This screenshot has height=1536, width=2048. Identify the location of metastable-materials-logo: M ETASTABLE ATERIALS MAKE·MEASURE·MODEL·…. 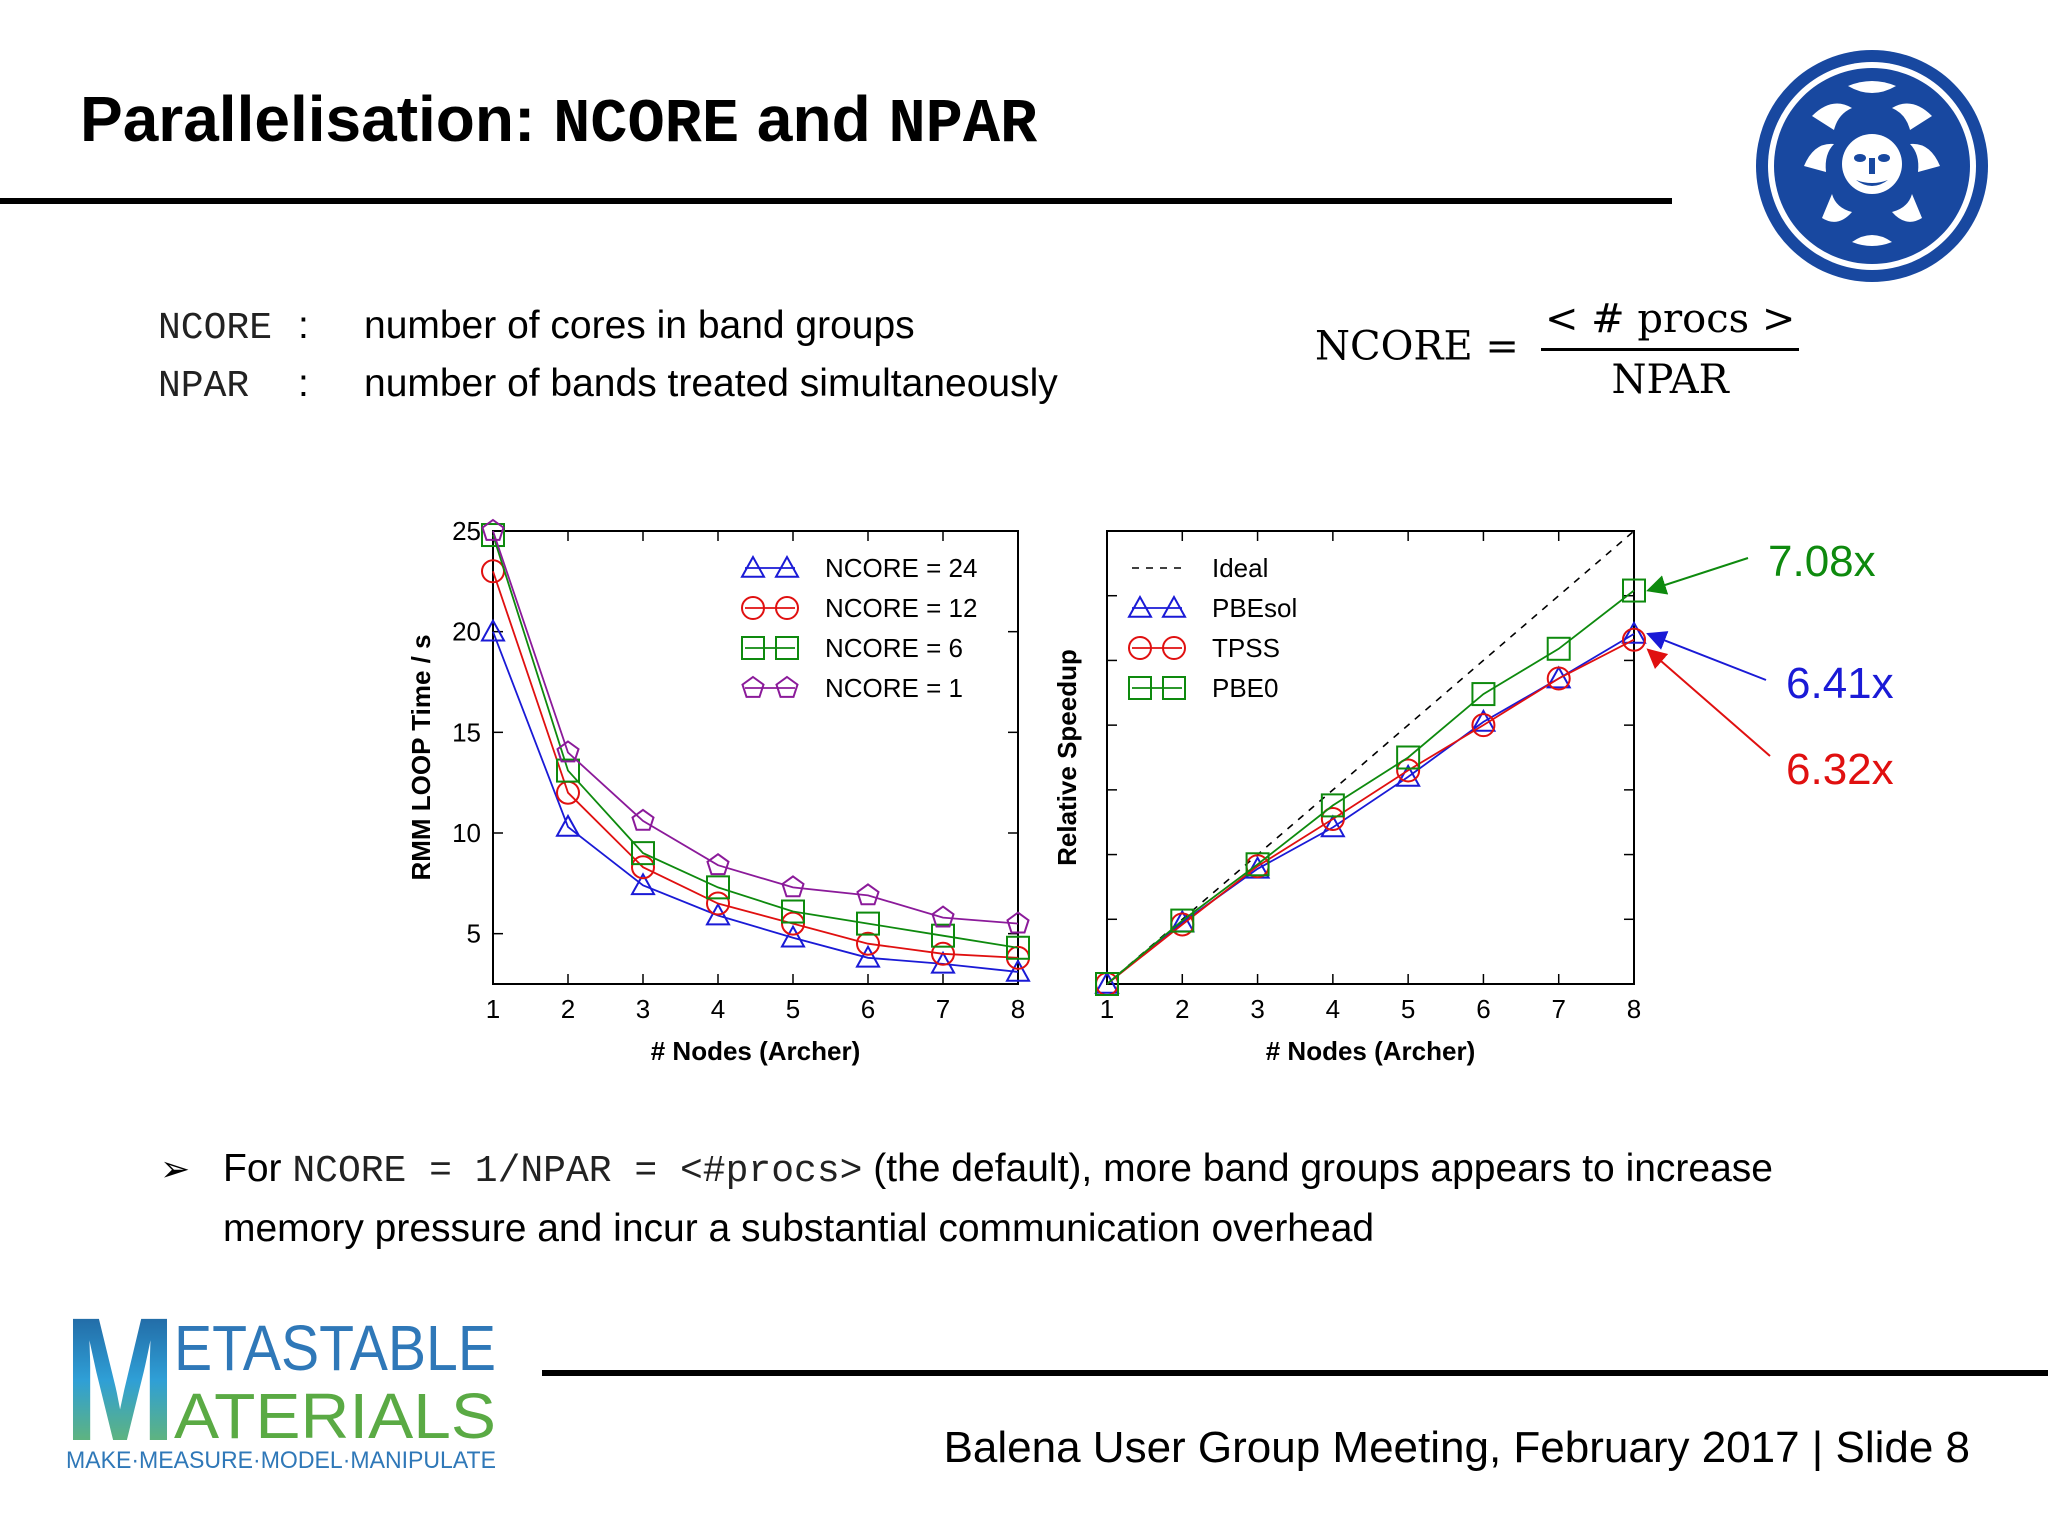
(280, 1390).